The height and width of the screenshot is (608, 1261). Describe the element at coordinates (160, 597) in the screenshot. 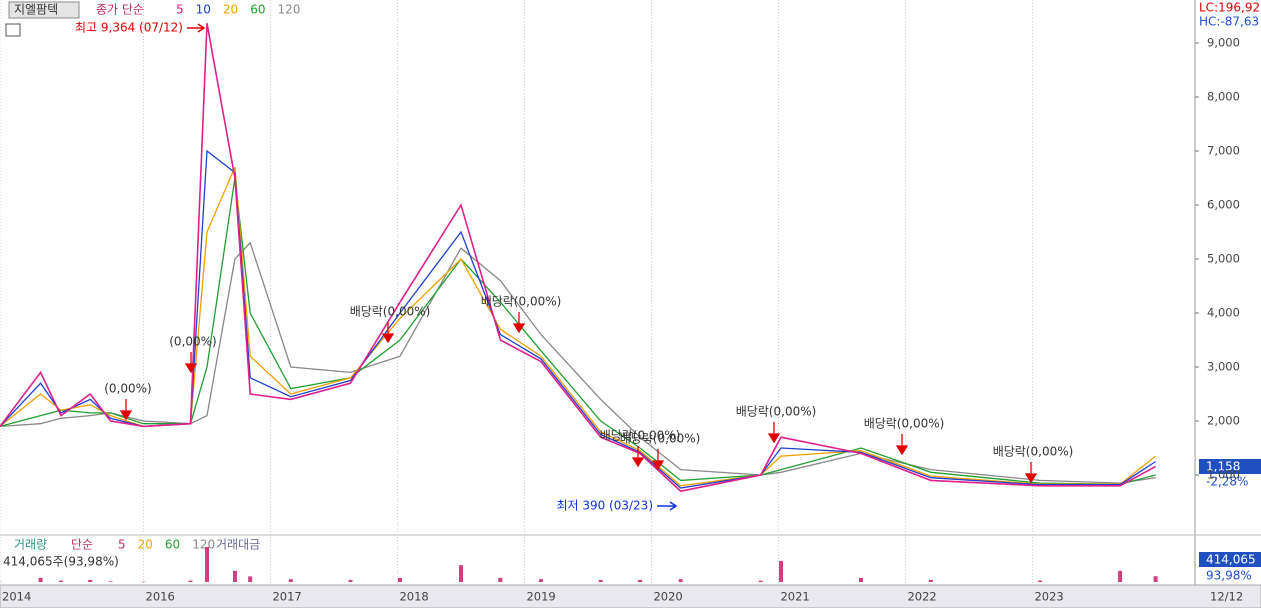

I see `x-tick-label: 2016` at that location.